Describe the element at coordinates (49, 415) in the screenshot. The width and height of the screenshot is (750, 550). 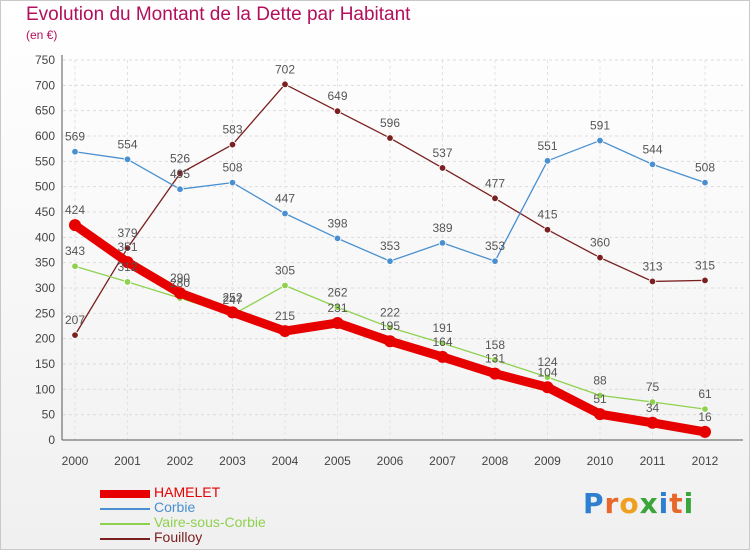
I see `y-tick-label: 50` at that location.